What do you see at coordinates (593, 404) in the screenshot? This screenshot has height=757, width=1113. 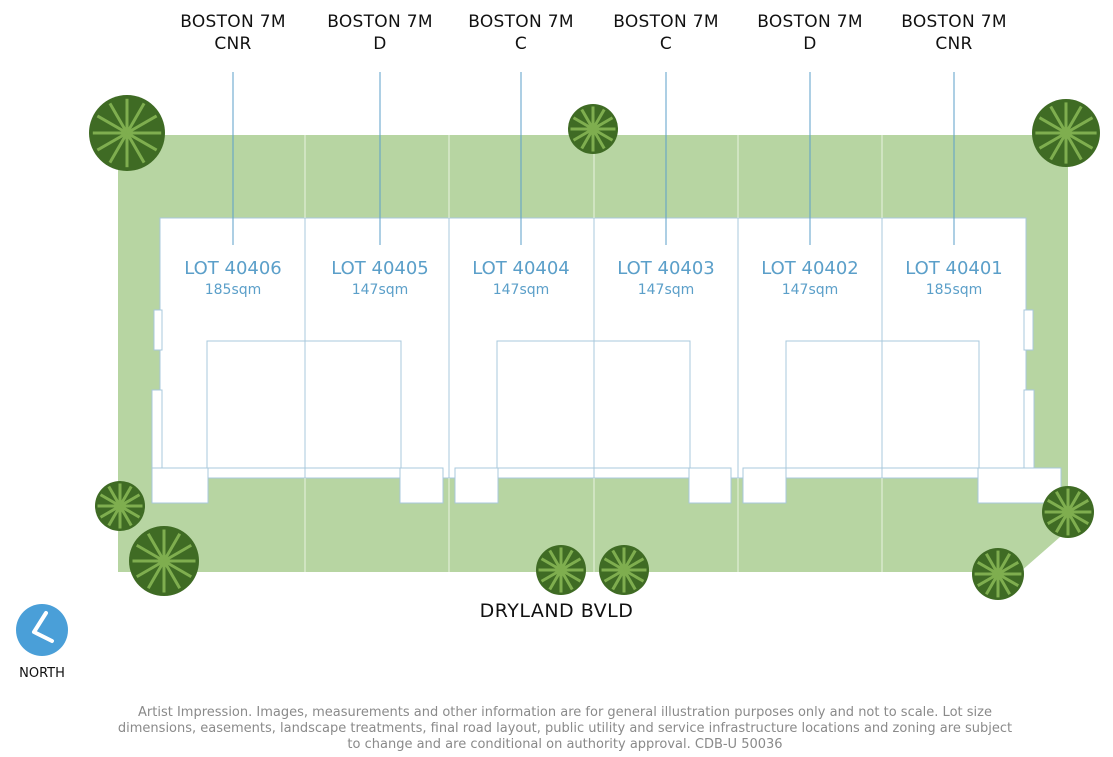 I see `house-footprints` at bounding box center [593, 404].